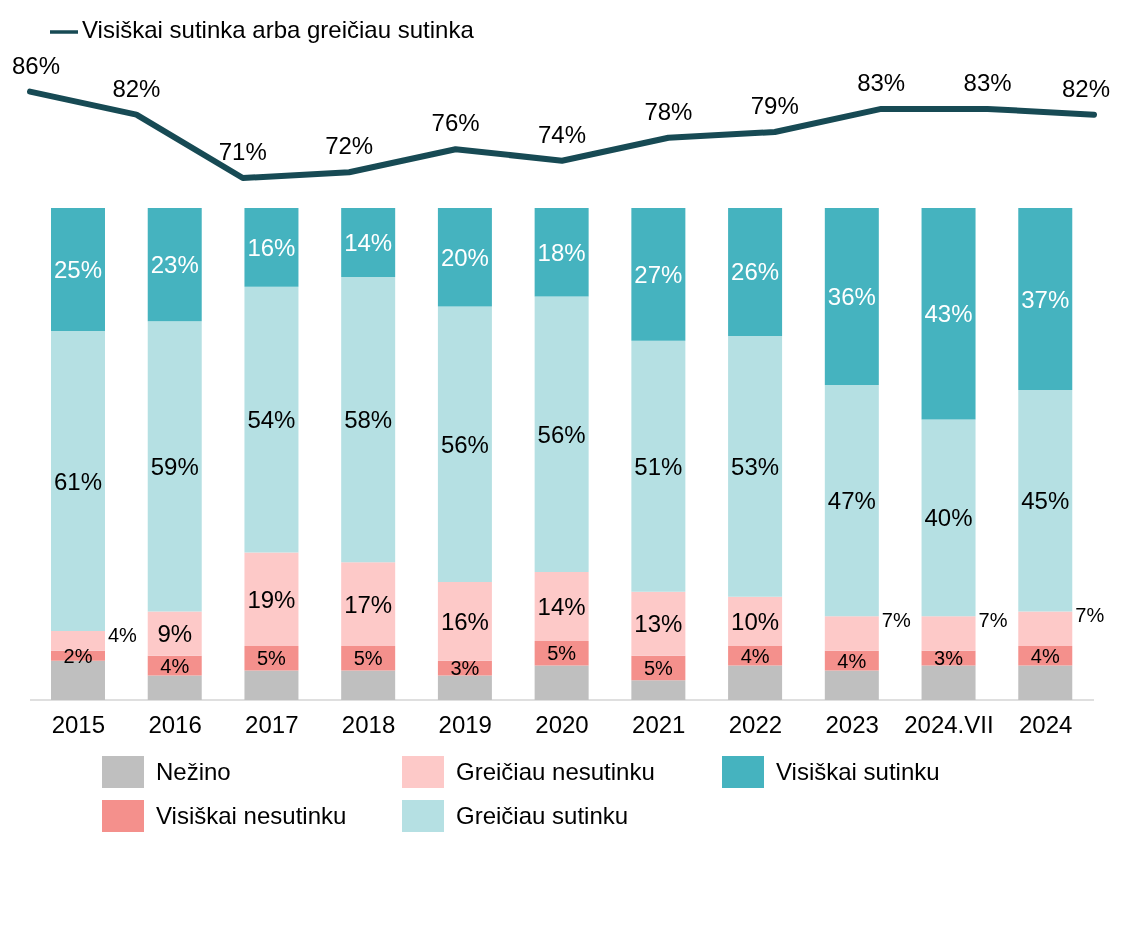 This screenshot has height=942, width=1124. What do you see at coordinates (555, 772) in the screenshot?
I see `legend-label: Greičiau nesutinku` at bounding box center [555, 772].